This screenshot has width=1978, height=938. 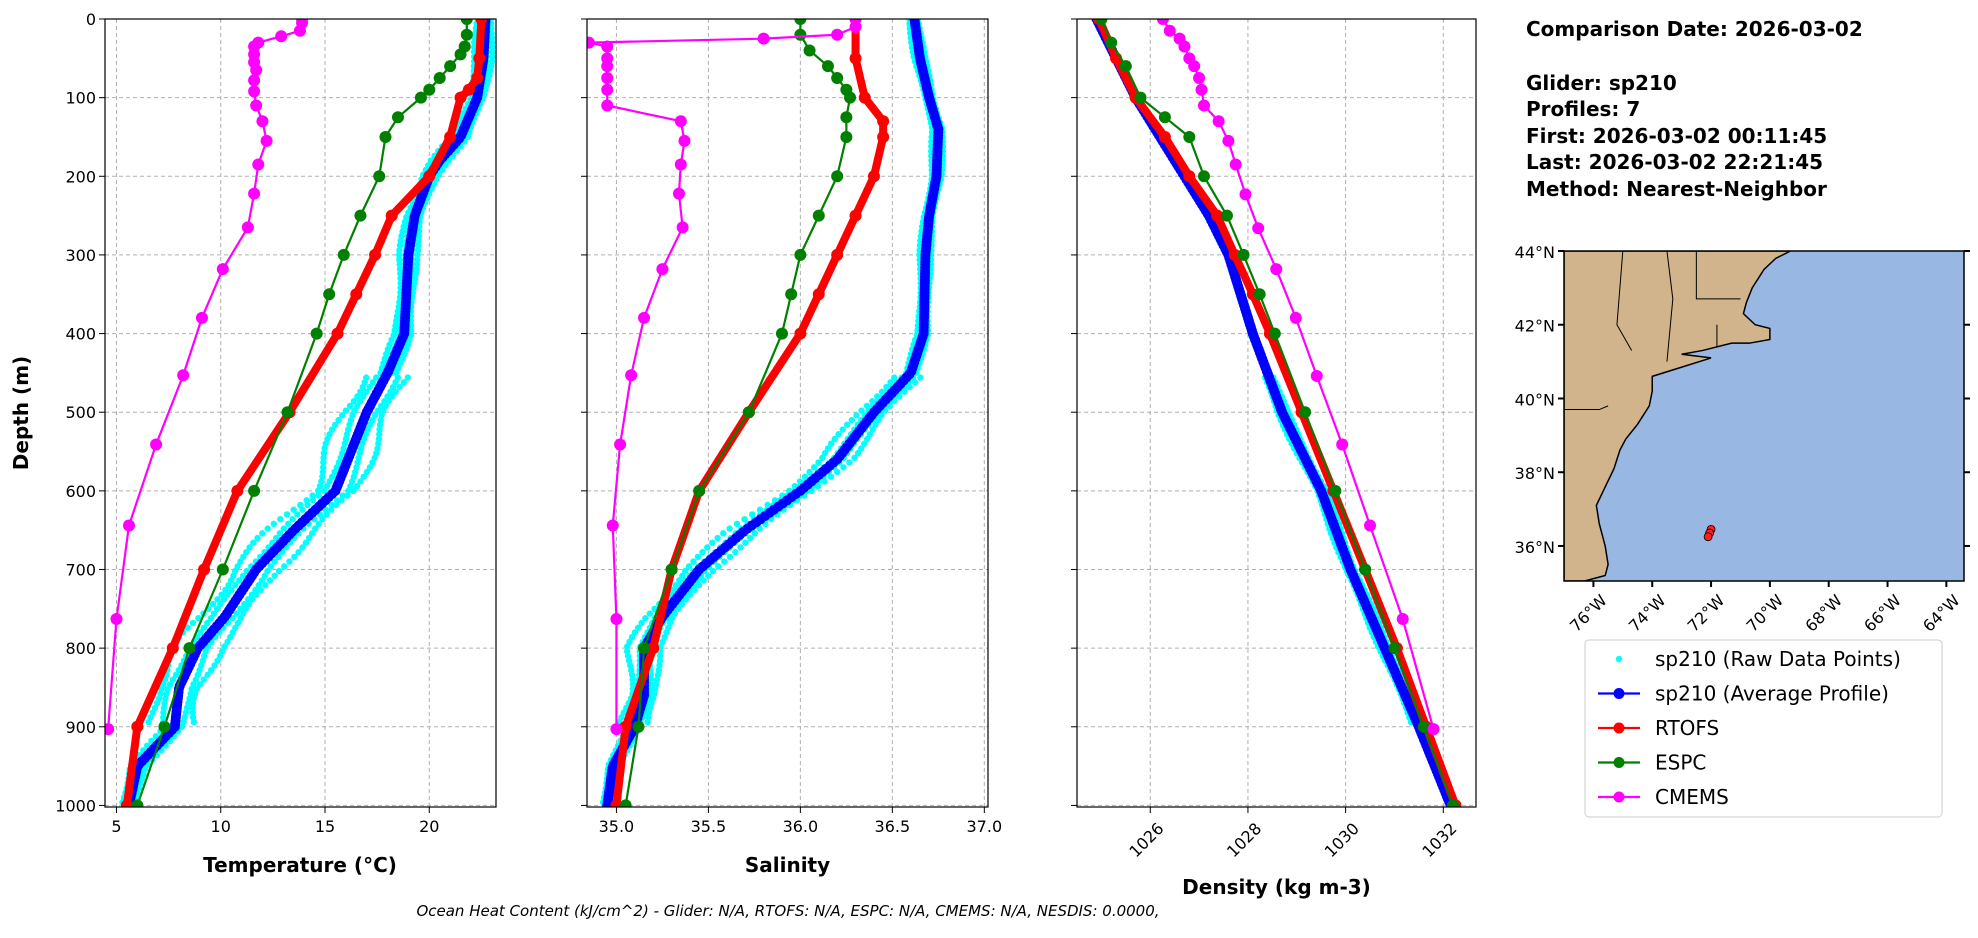 What do you see at coordinates (1882, 613) in the screenshot?
I see `lon-tick-label: 66°W` at bounding box center [1882, 613].